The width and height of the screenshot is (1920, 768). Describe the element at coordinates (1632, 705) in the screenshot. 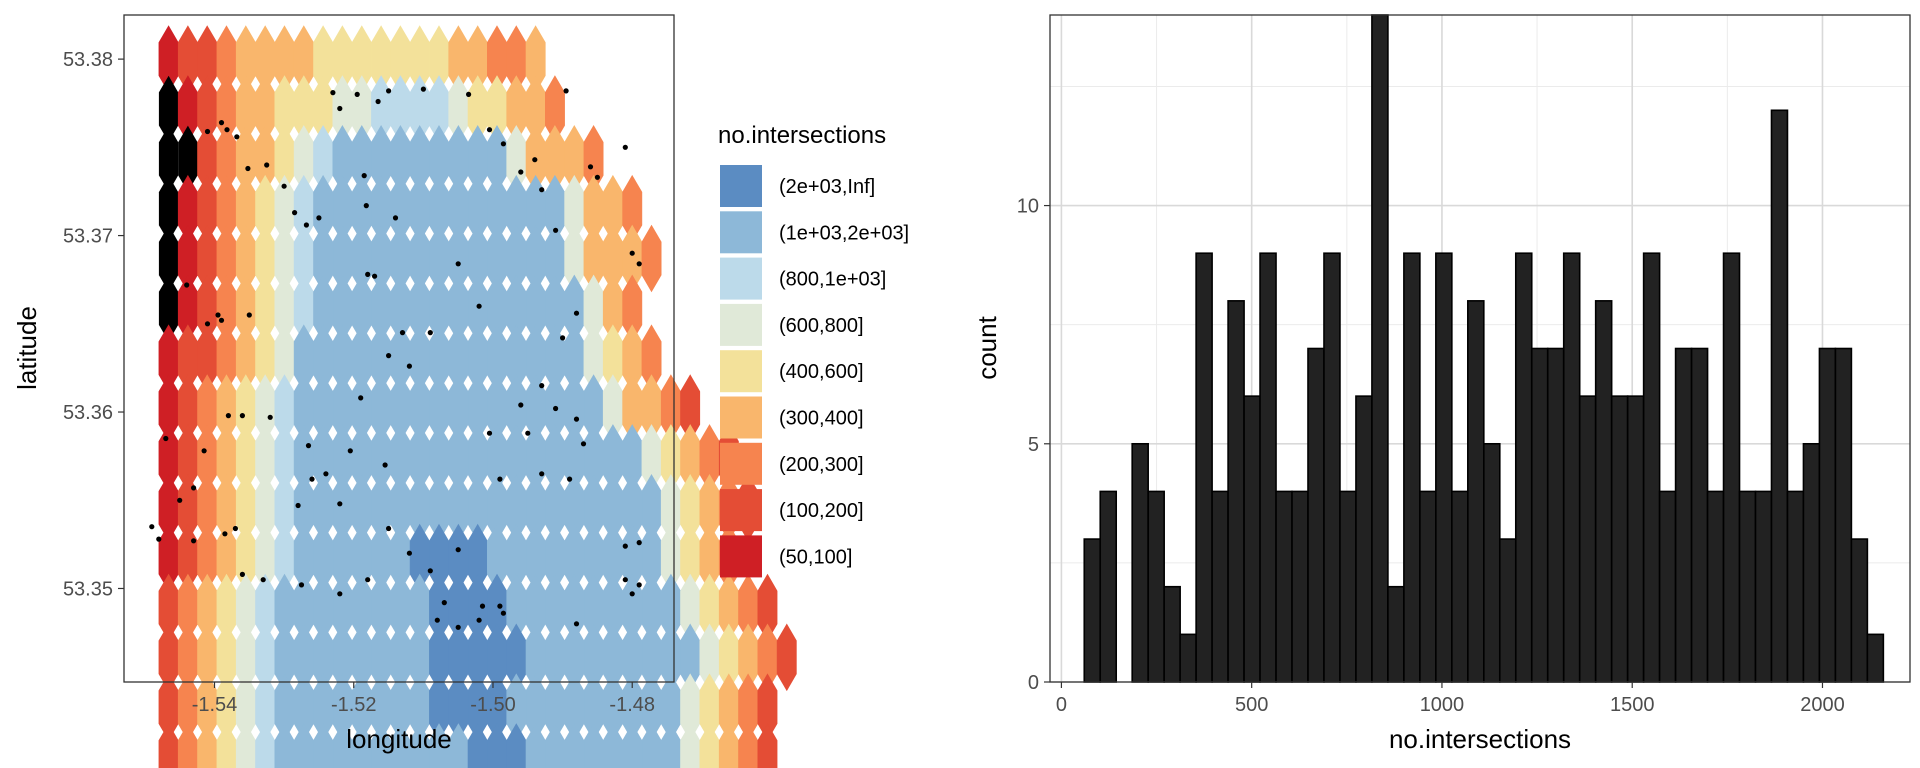

I see `hist-x-tick-label: 1500` at that location.